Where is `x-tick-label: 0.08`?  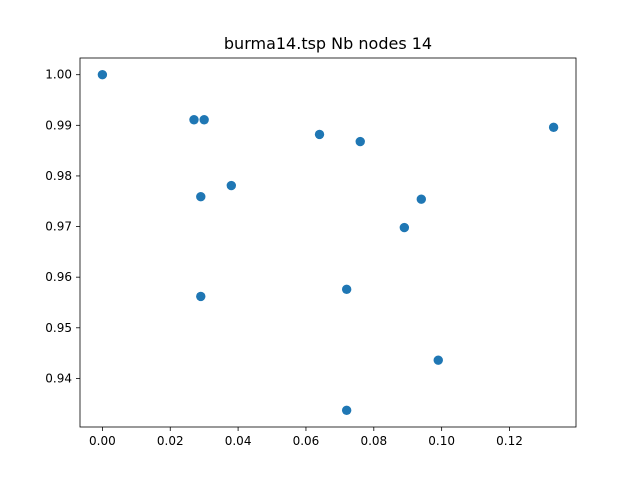 x-tick-label: 0.08 is located at coordinates (373, 441).